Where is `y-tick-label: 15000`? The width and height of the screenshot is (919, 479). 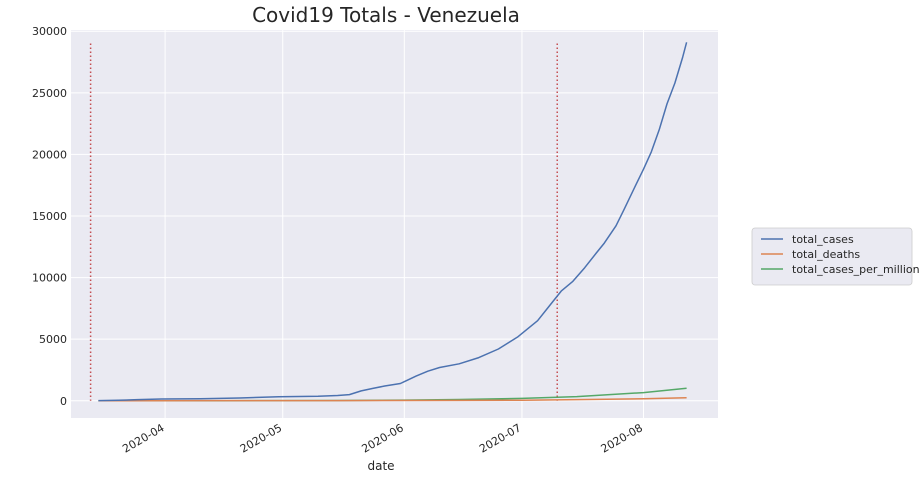
y-tick-label: 15000 is located at coordinates (49, 216).